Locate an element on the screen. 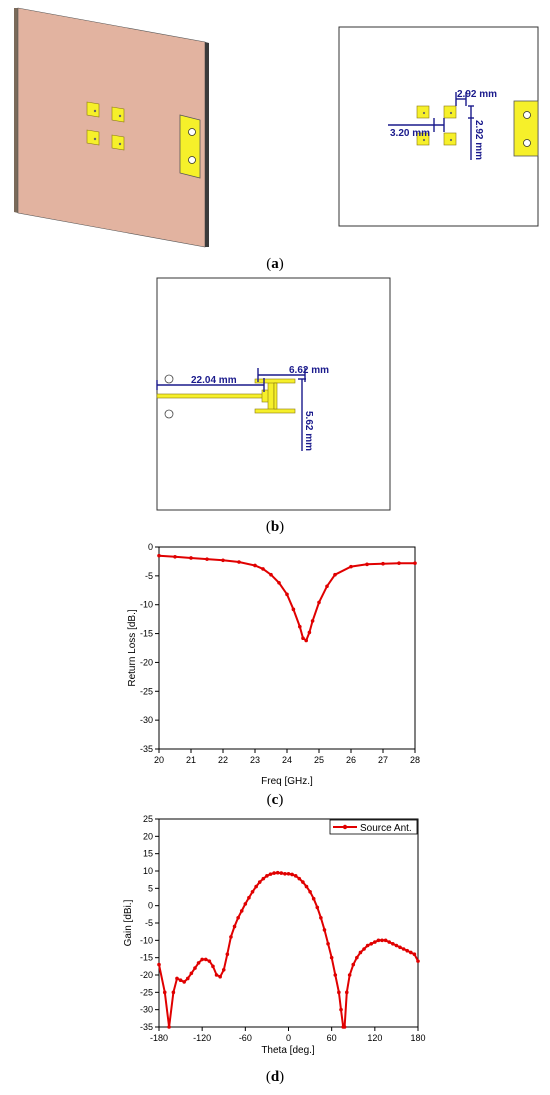 This screenshot has width=550, height=1095. legend: Source Ant. is located at coordinates (373, 827).